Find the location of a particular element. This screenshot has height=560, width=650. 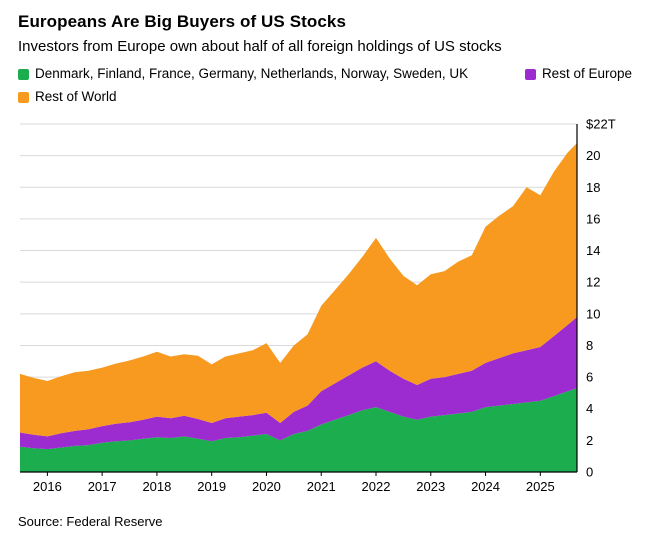

svg-text: 2 is located at coordinates (589, 440).